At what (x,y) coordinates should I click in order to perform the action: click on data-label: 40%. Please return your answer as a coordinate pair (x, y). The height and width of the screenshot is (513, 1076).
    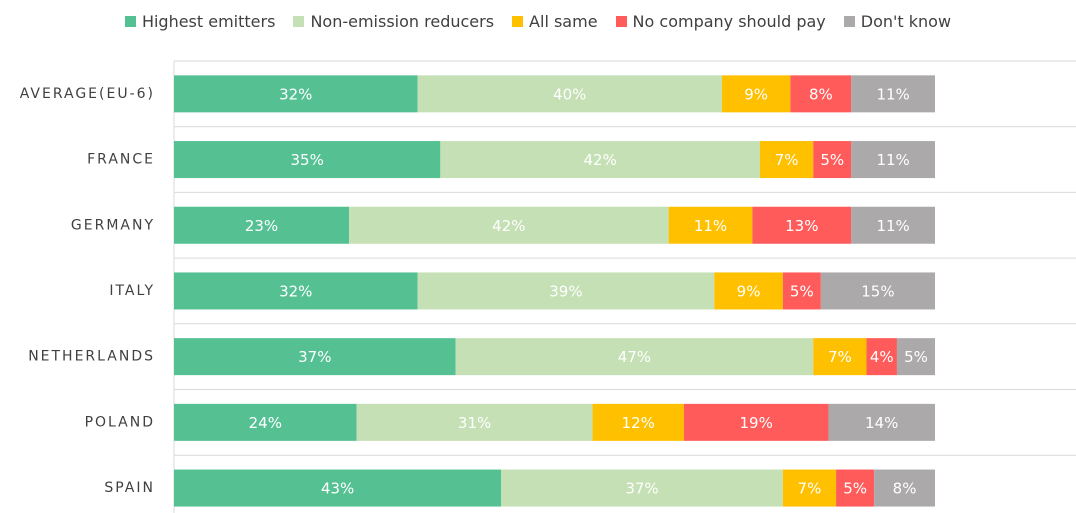
    Looking at the image, I should click on (569, 94).